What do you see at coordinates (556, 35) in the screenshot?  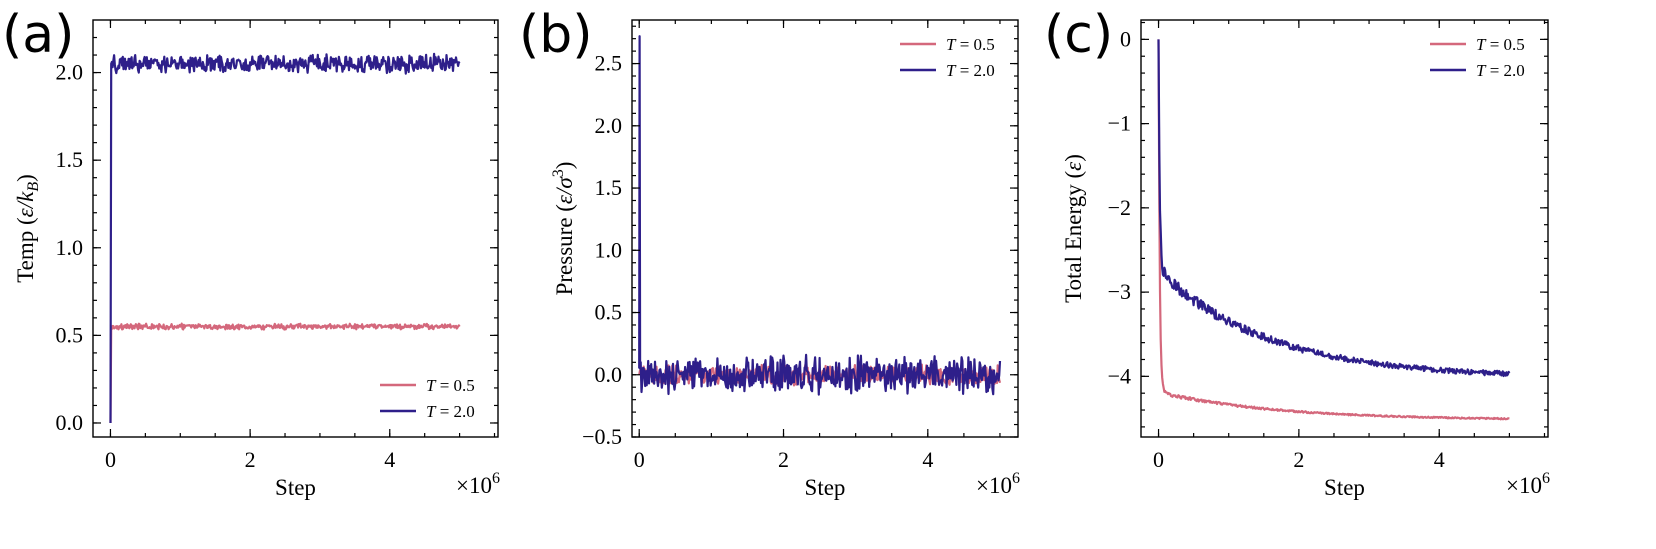 I see `panel-letter: (b)` at bounding box center [556, 35].